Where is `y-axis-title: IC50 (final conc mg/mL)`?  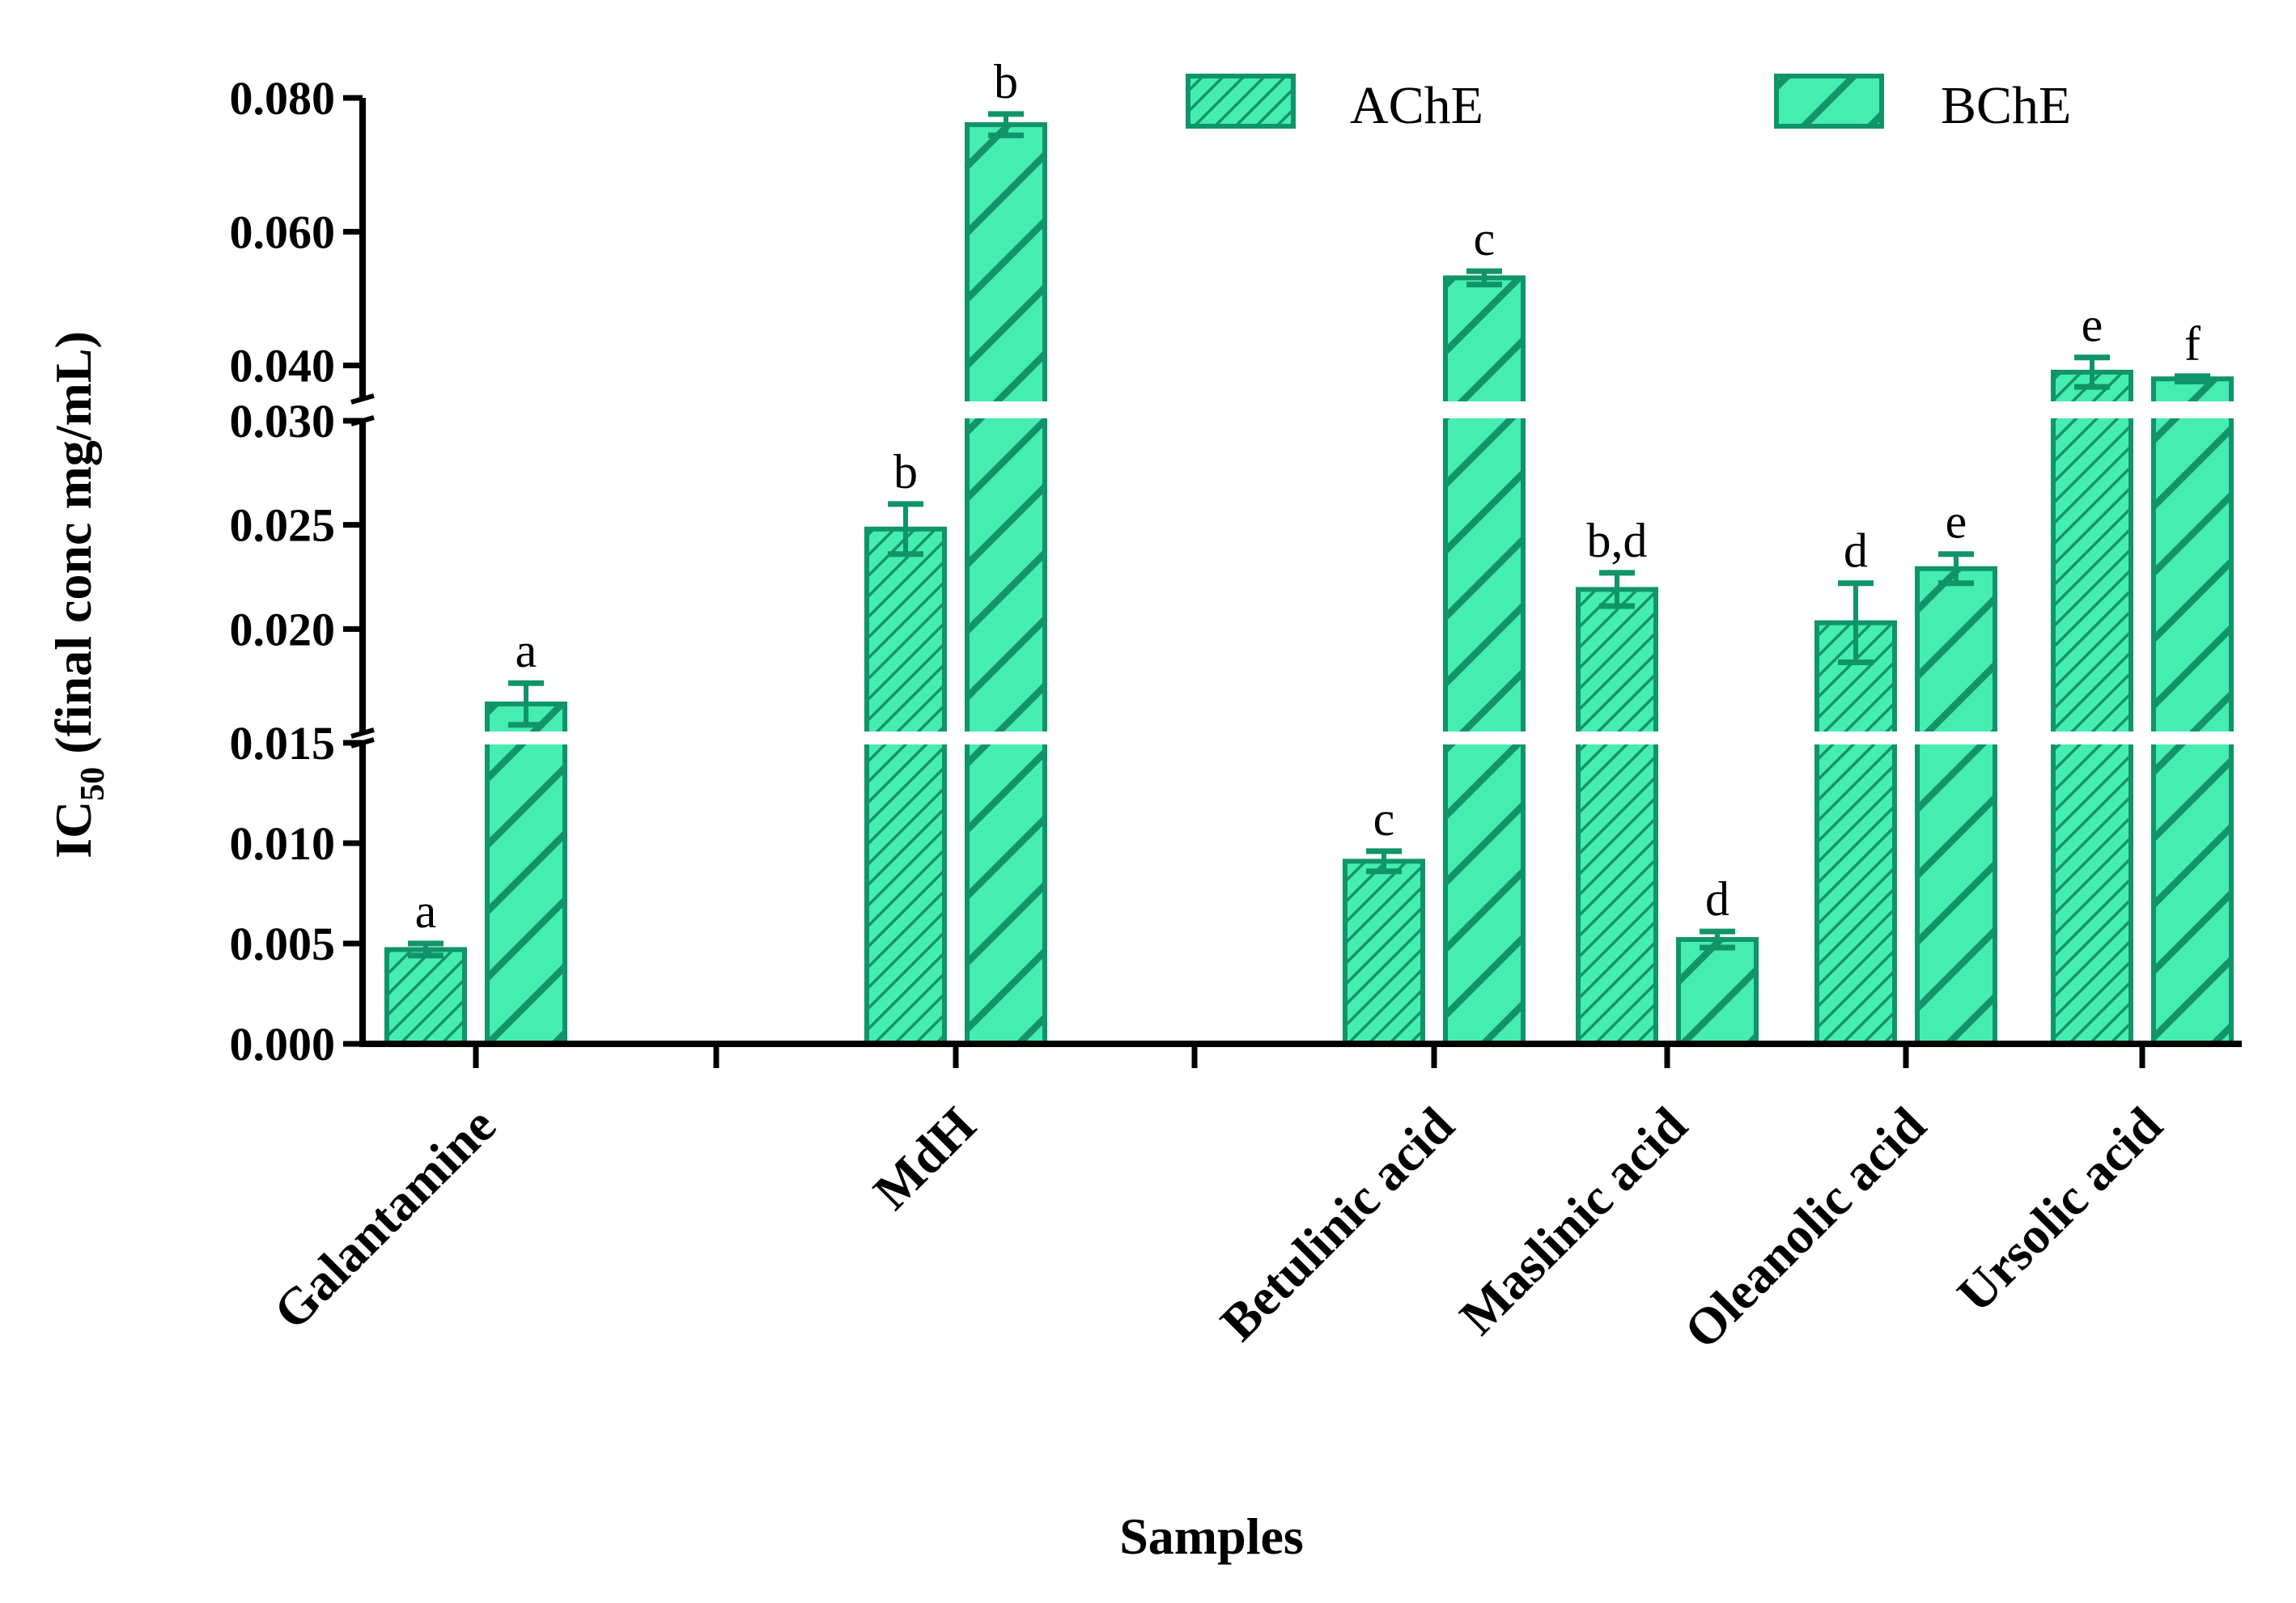
y-axis-title: IC50 (final conc mg/mL) is located at coordinates (78, 595).